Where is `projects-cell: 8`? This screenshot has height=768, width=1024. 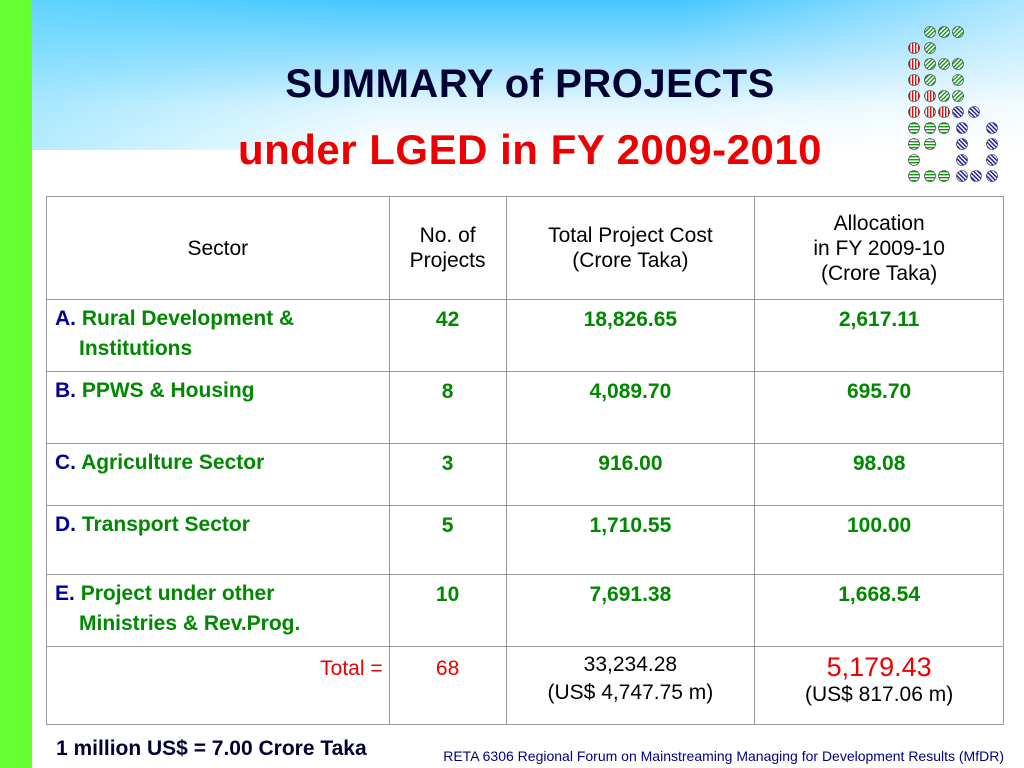 projects-cell: 8 is located at coordinates (447, 407).